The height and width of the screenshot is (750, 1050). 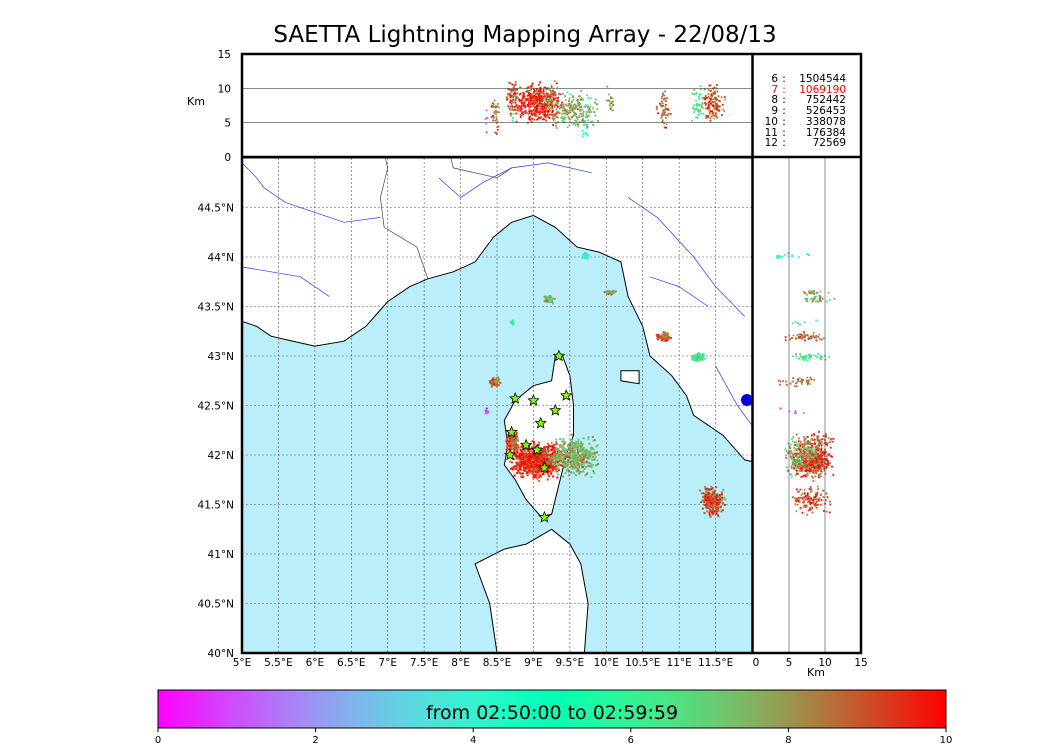 What do you see at coordinates (946, 740) in the screenshot?
I see `colorbar-tick-label: 10` at bounding box center [946, 740].